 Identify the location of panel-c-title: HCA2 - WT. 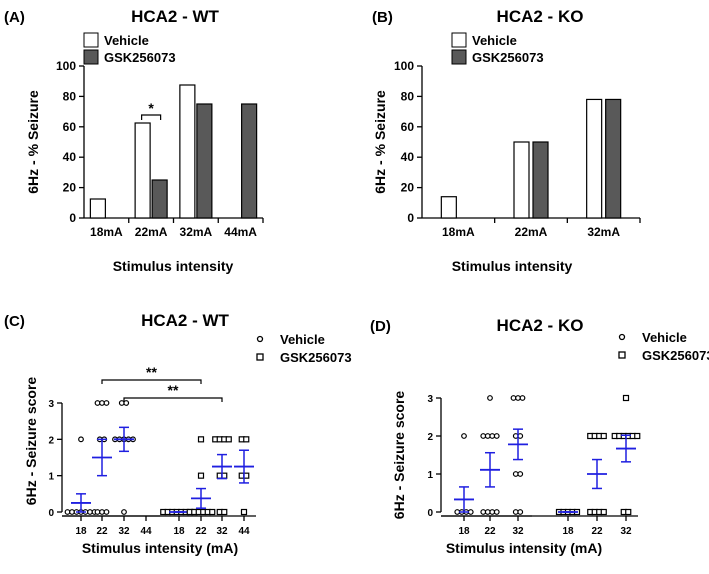
(185, 320).